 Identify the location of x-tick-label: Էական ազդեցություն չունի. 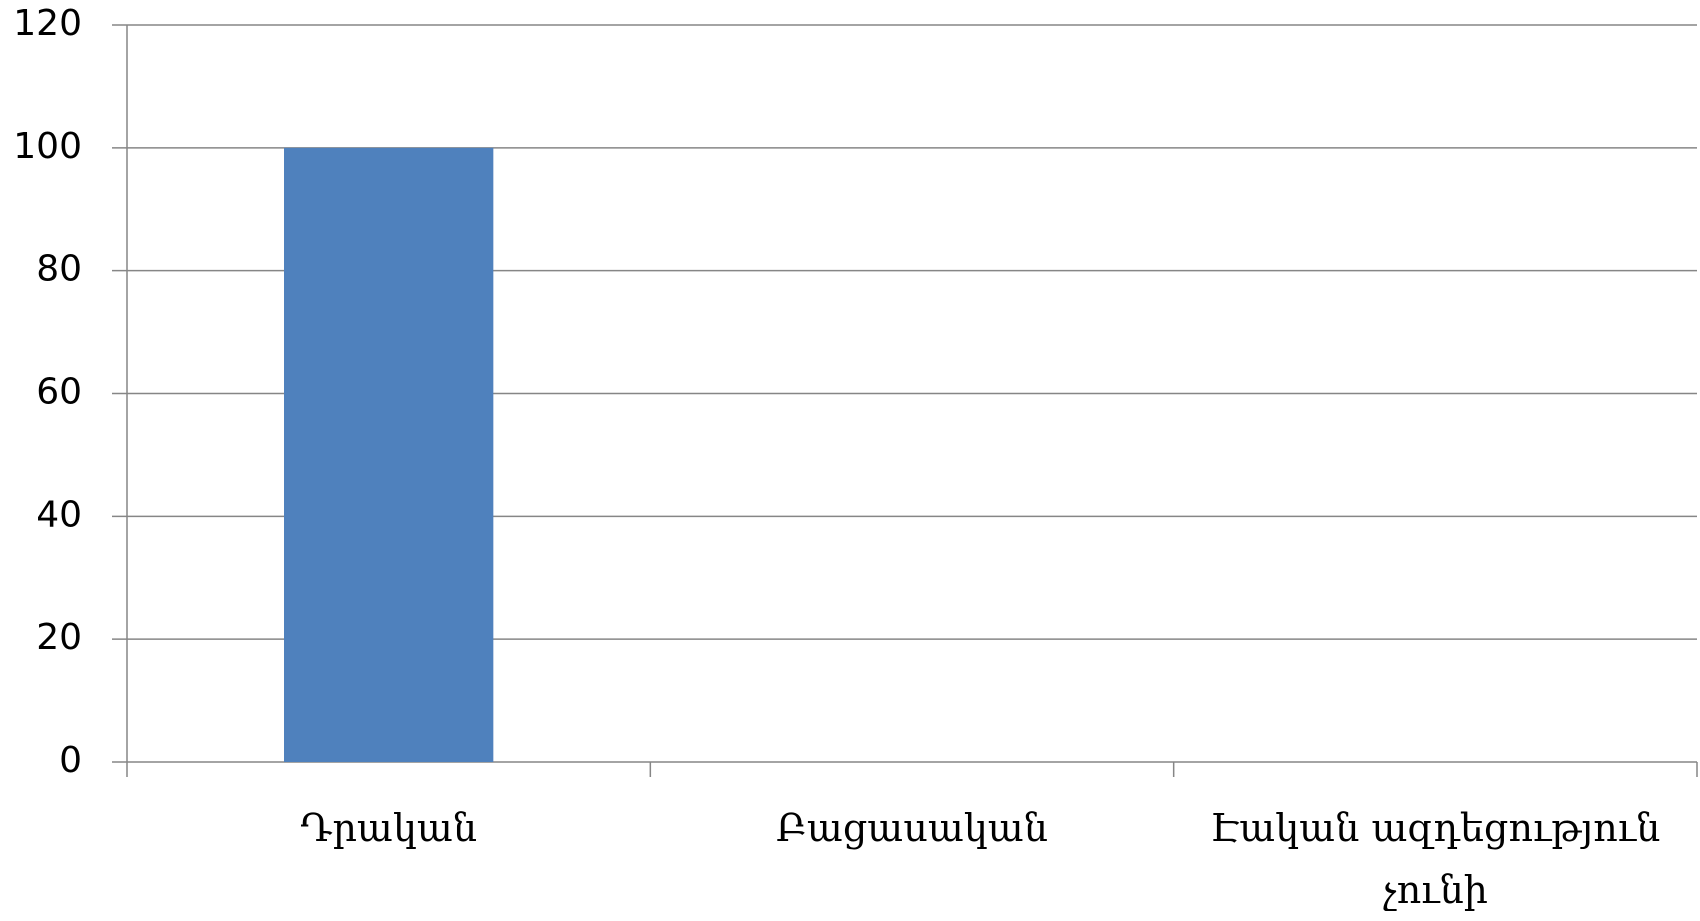
(1435, 859).